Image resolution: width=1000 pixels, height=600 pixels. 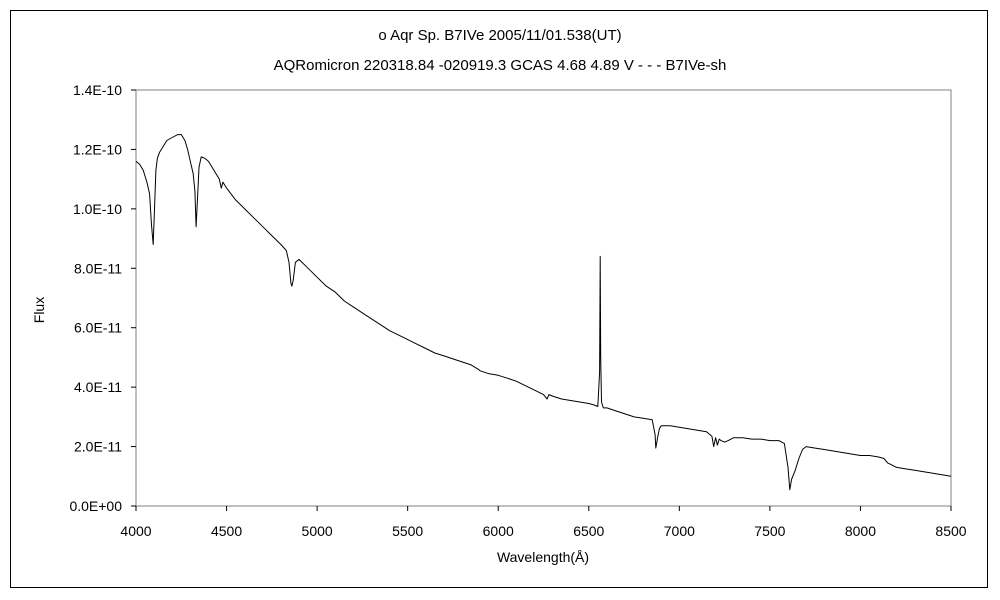 What do you see at coordinates (226, 531) in the screenshot?
I see `x-tick-label: 4500` at bounding box center [226, 531].